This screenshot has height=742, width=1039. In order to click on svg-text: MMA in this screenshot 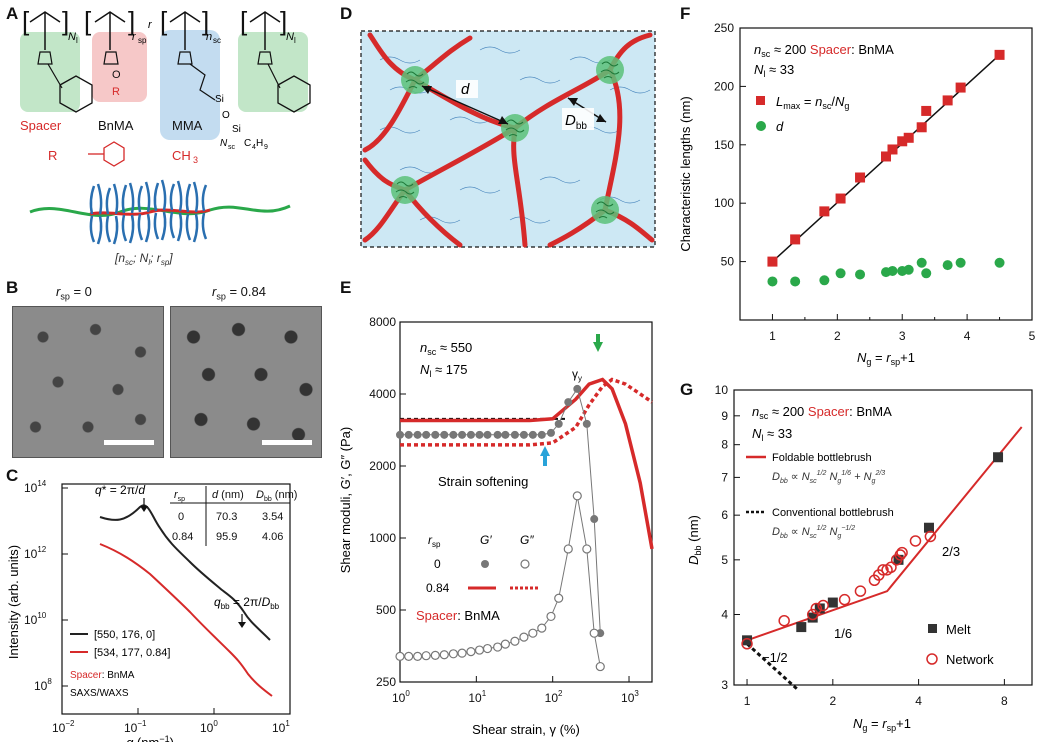, I will do `click(187, 125)`.